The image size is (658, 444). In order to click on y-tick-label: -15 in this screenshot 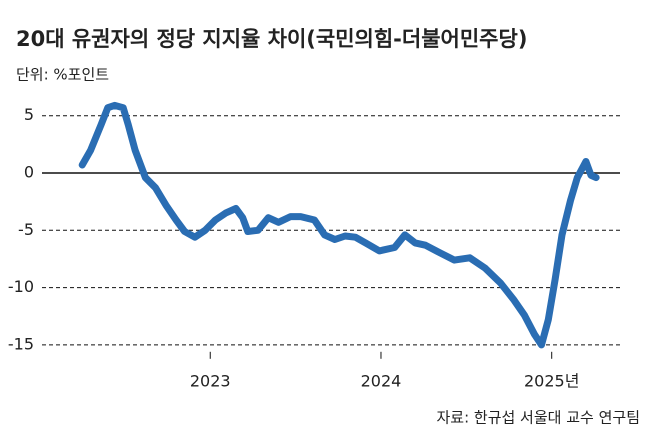, I will do `click(21, 343)`.